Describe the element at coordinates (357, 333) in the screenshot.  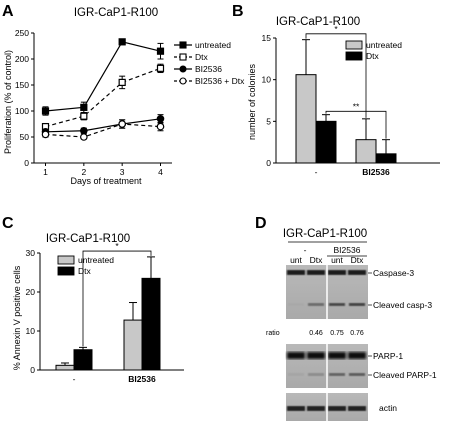
I see `ratio-value-2: 0.76` at that location.